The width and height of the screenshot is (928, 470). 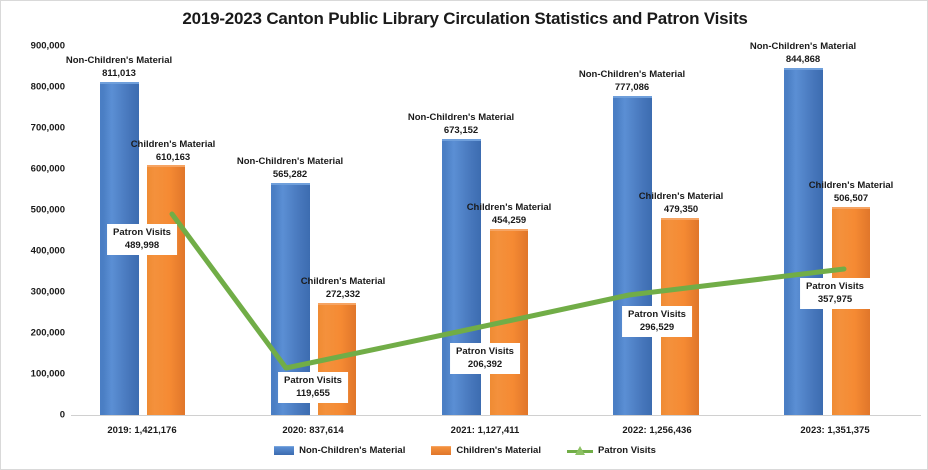 What do you see at coordinates (657, 430) in the screenshot?
I see `x-axis-category-2022: 2022: 1,256,436` at bounding box center [657, 430].